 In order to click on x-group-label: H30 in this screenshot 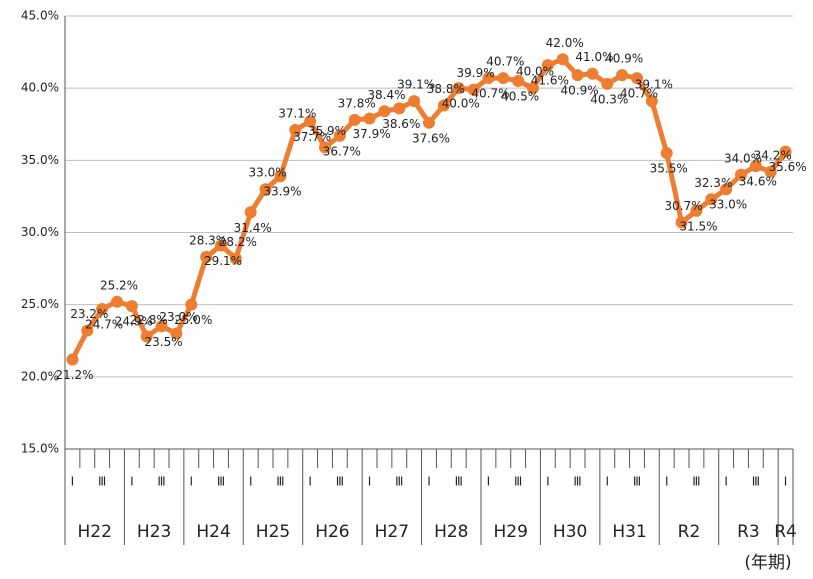, I will do `click(570, 532)`.